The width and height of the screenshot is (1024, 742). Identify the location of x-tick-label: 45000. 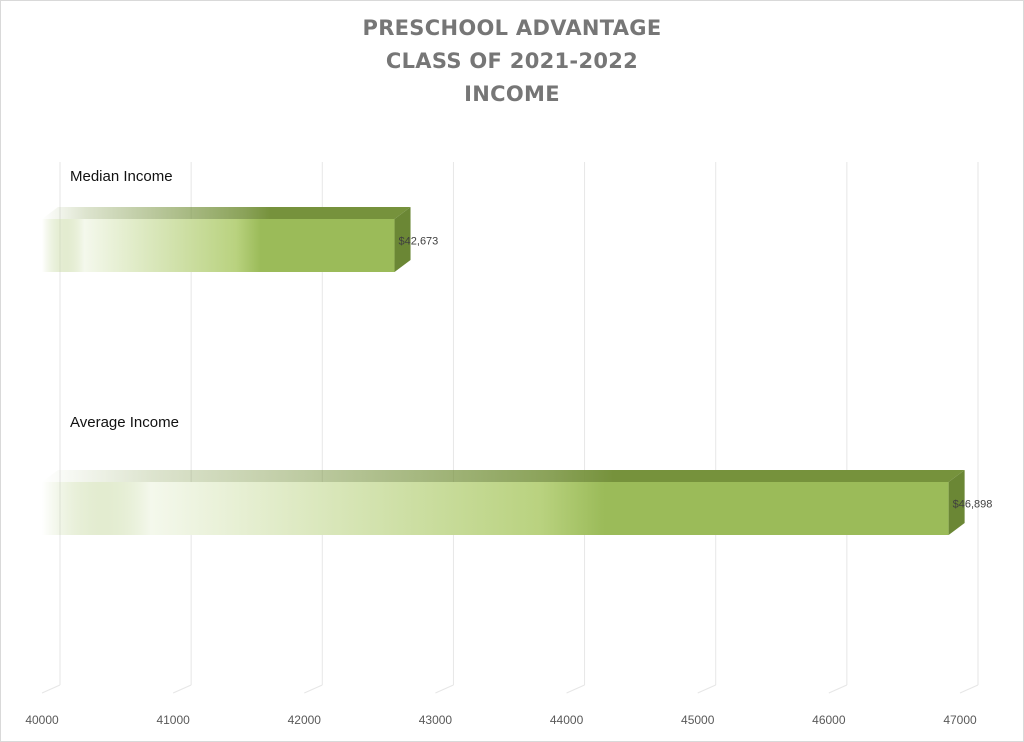
(698, 720).